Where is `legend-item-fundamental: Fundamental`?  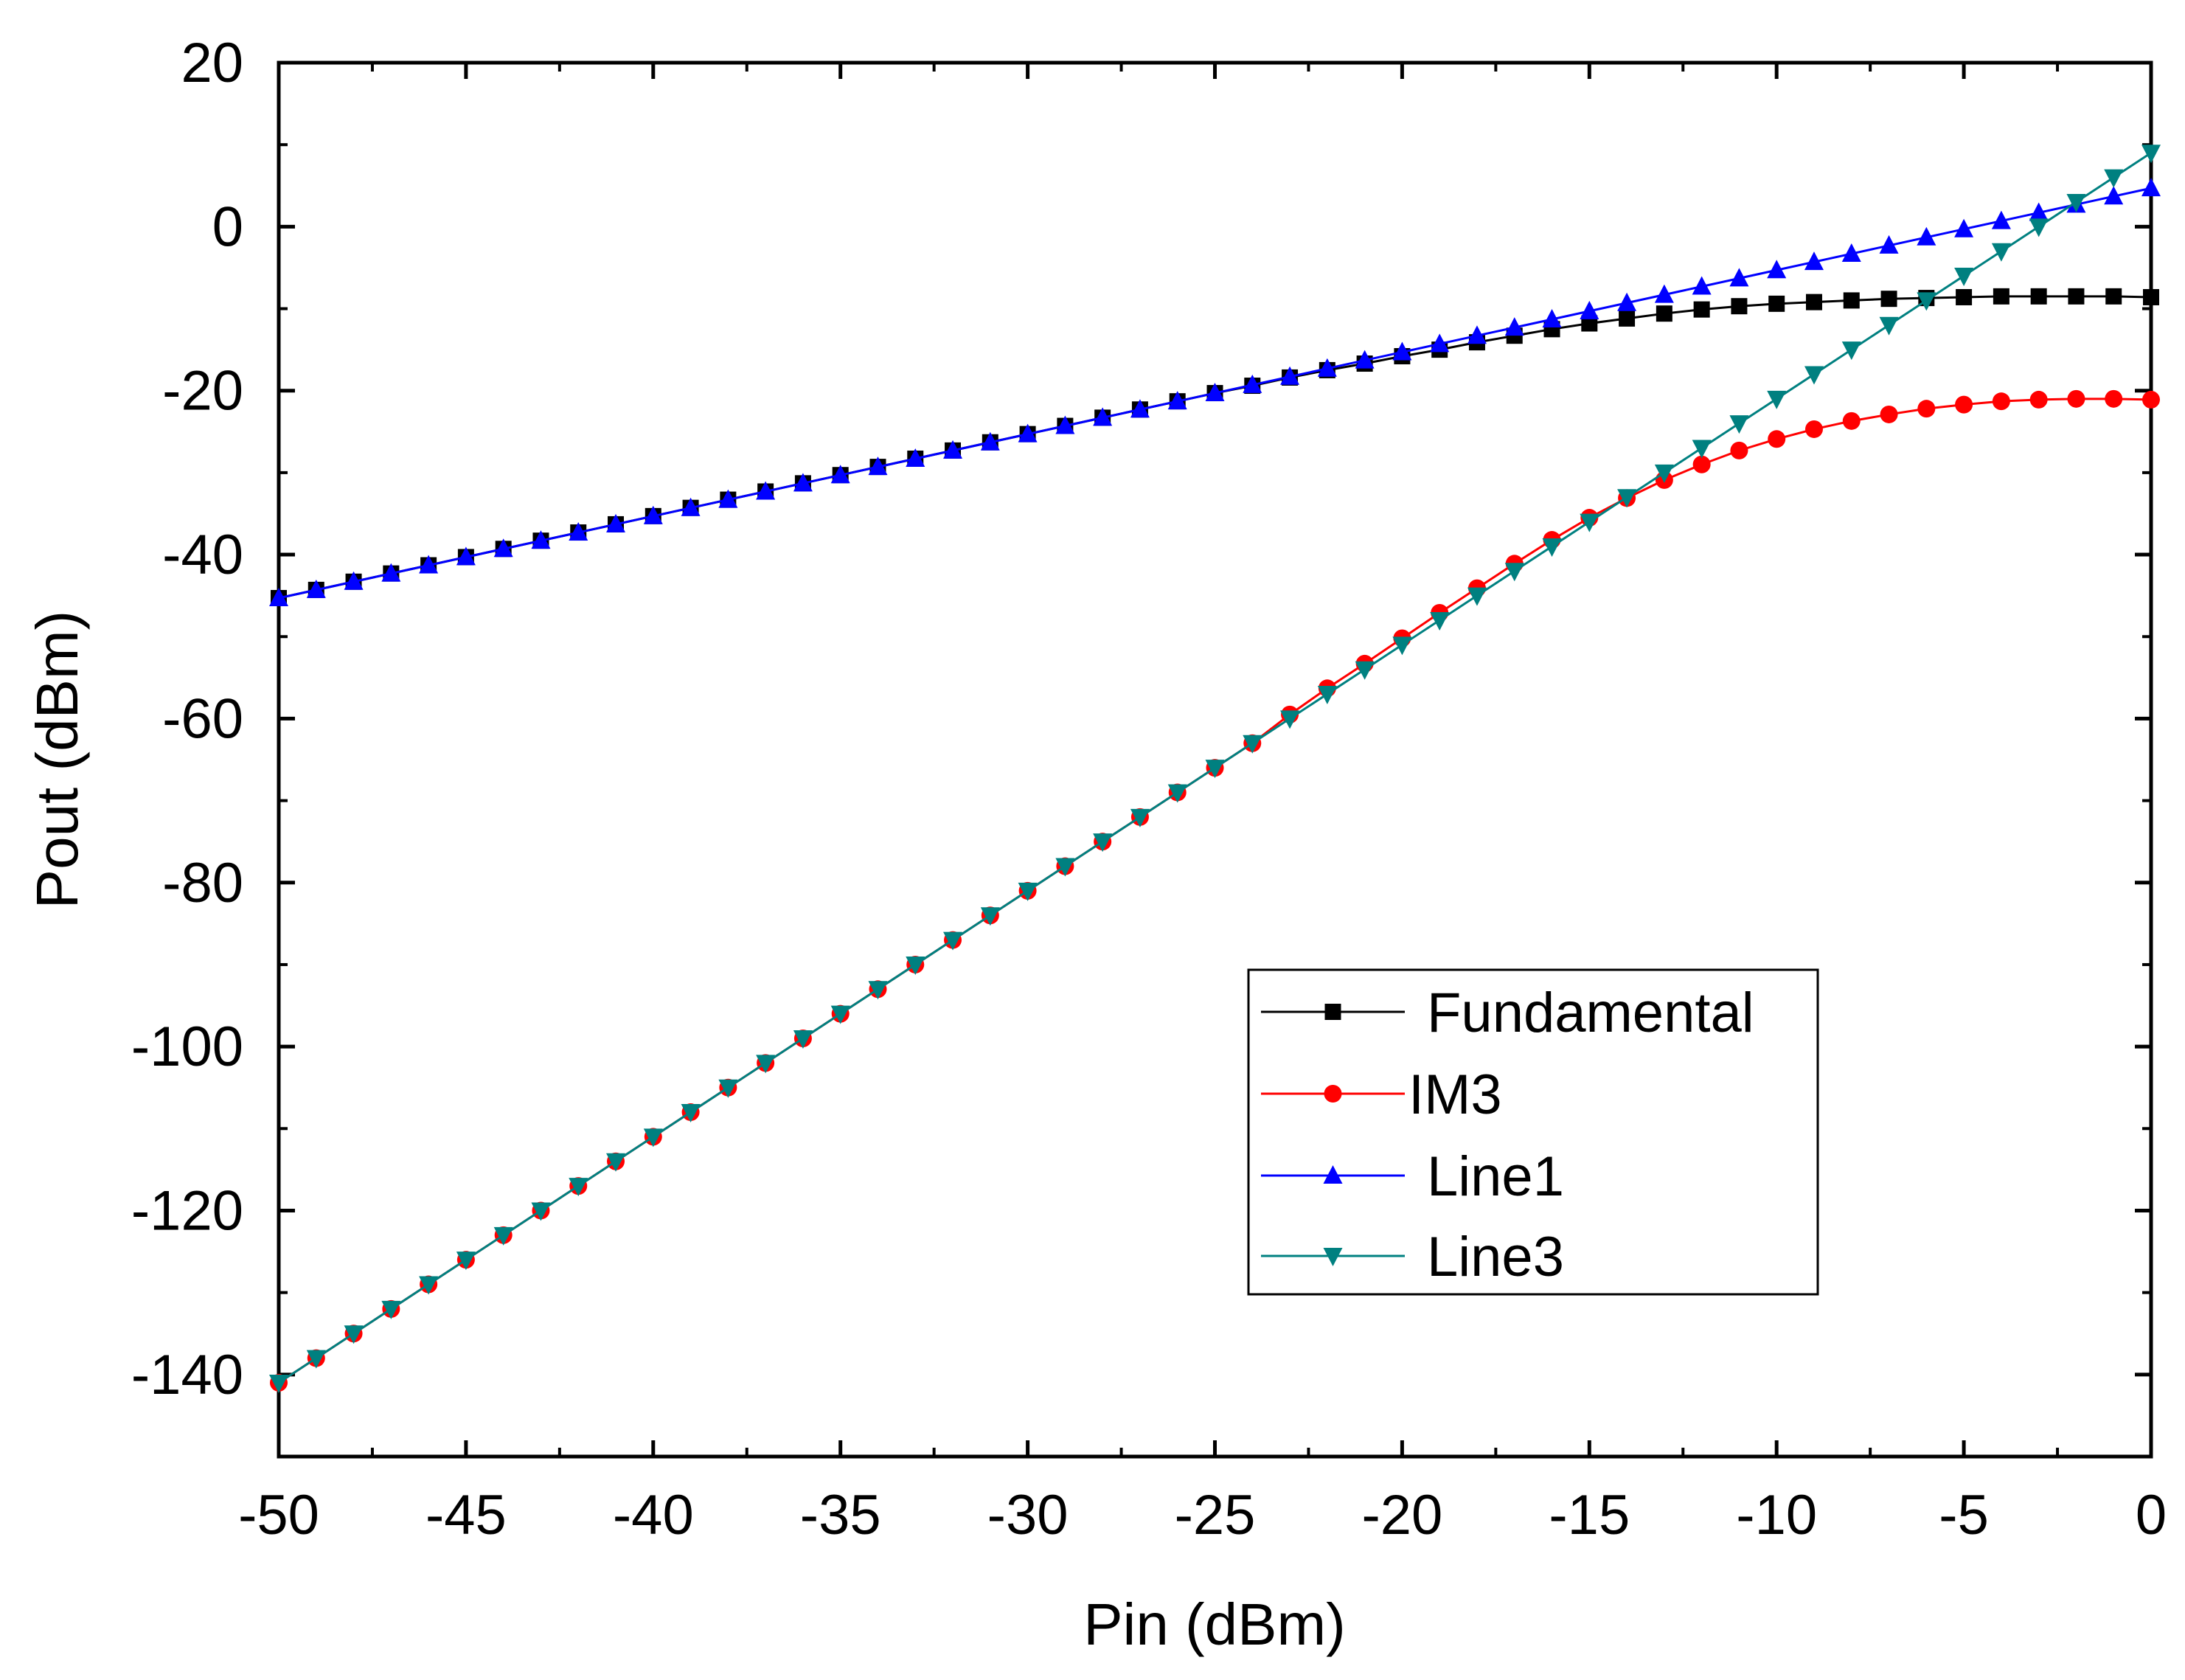 legend-item-fundamental: Fundamental is located at coordinates (1507, 1013).